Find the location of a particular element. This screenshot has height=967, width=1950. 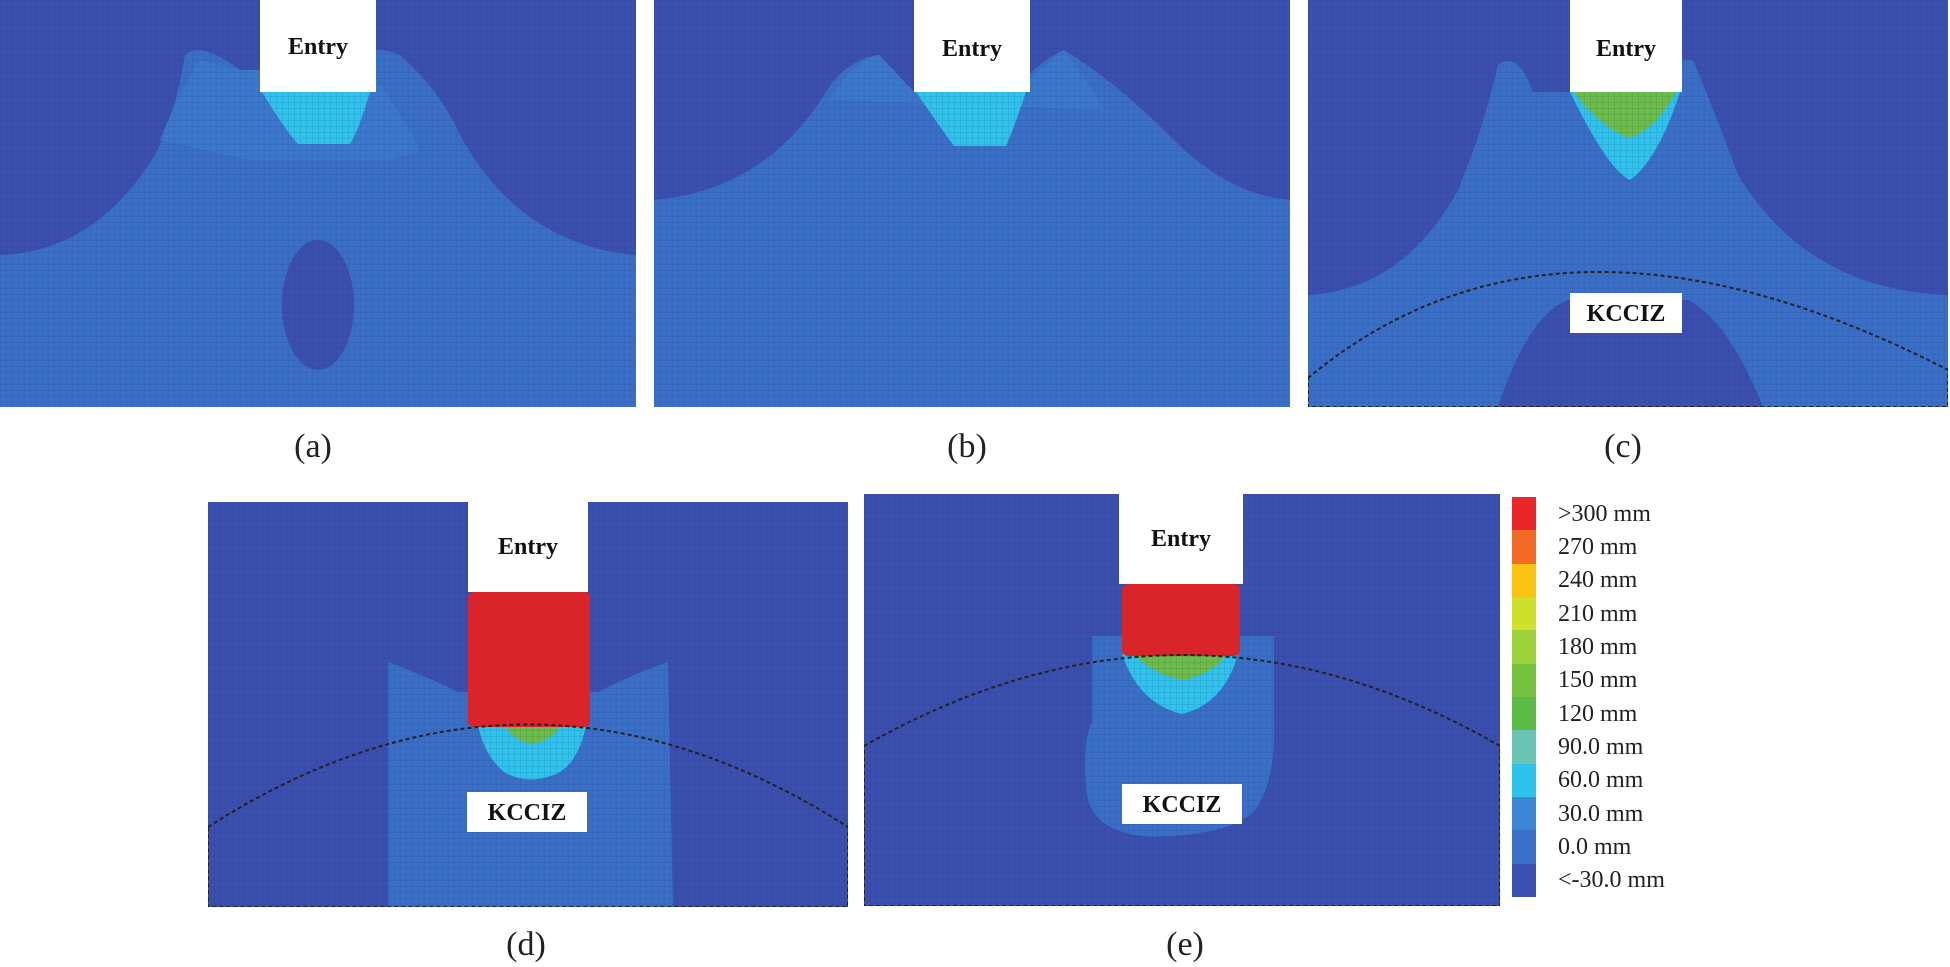

panel-d: Entry KCCIZ is located at coordinates (528, 704).